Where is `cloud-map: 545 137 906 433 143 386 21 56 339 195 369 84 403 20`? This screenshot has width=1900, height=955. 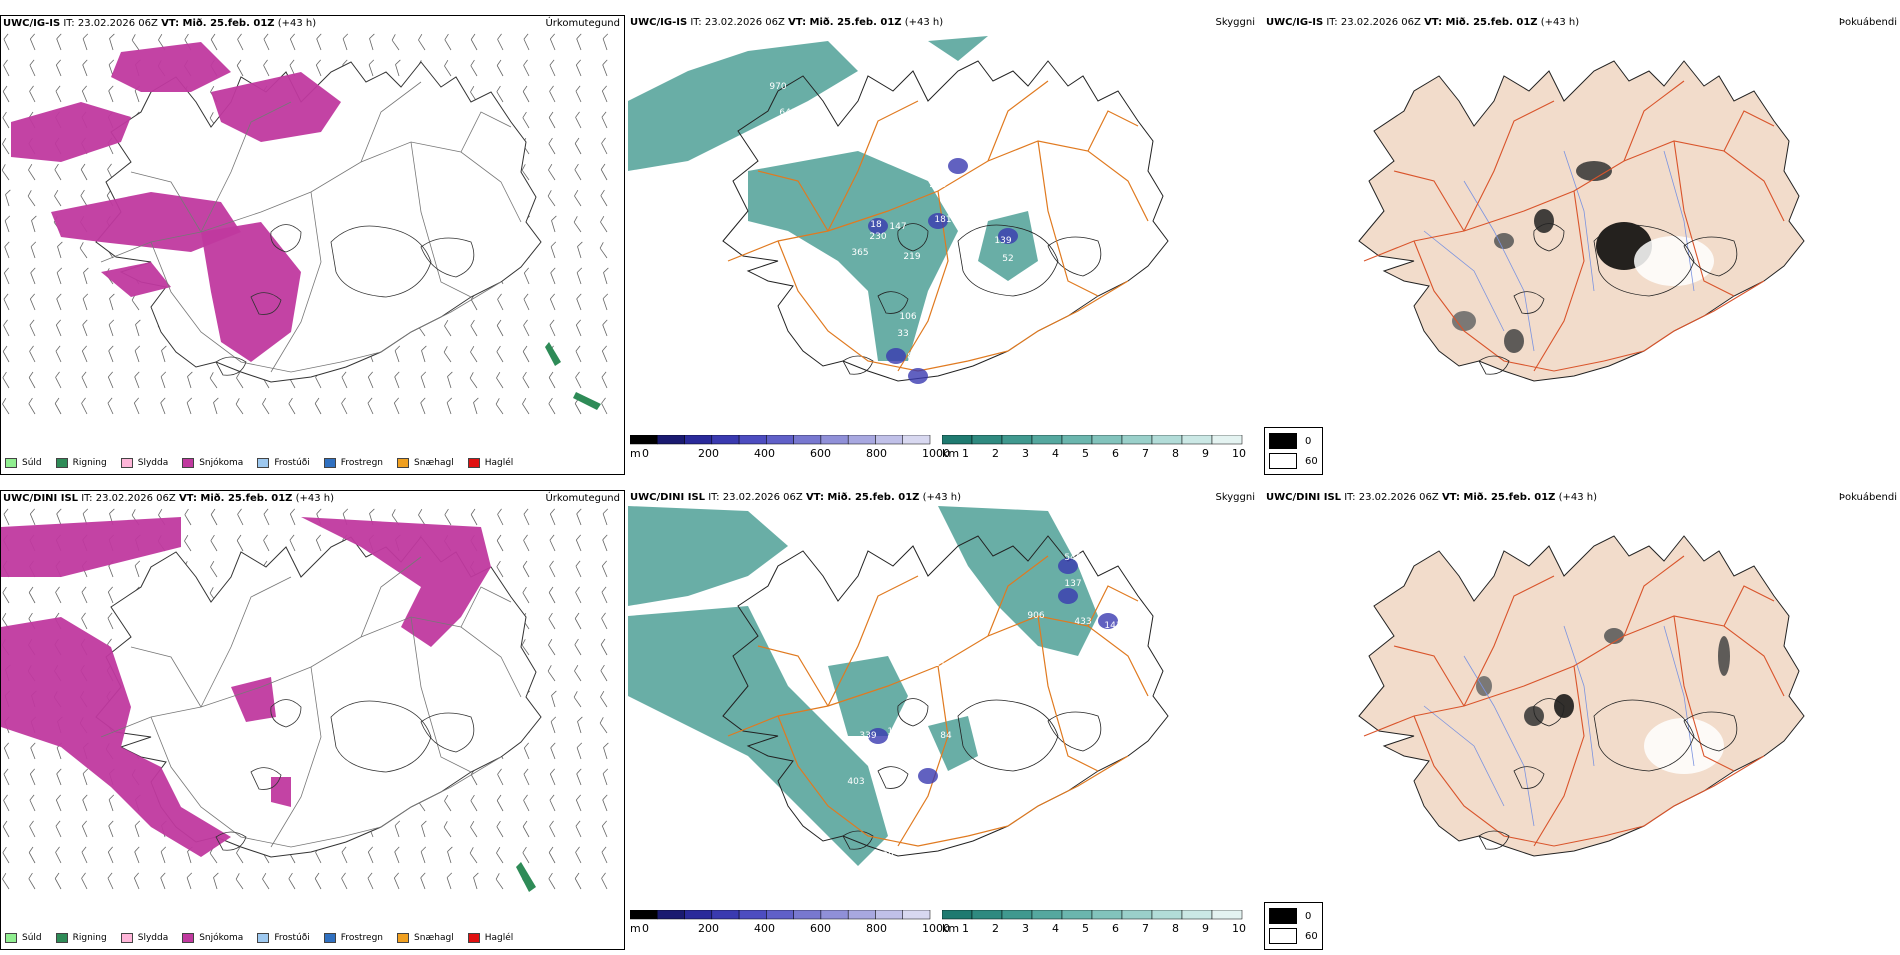
cloud-map: 545 137 906 433 143 386 21 56 339 195 369 84 403 20 is located at coordinates (898, 686).